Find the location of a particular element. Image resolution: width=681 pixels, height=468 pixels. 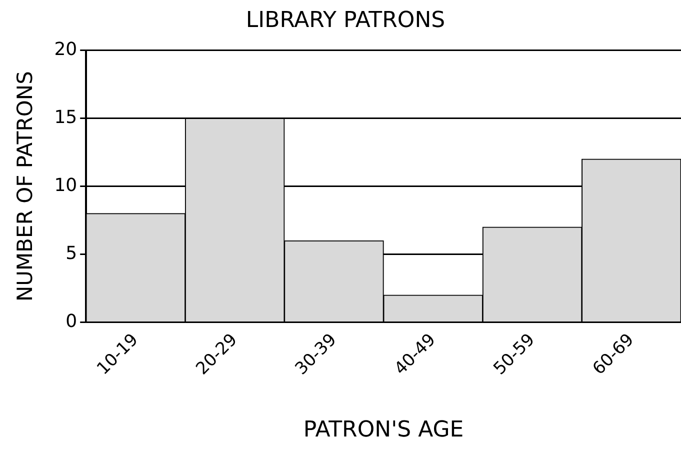

y-tick-label: 15 is located at coordinates (66, 117).